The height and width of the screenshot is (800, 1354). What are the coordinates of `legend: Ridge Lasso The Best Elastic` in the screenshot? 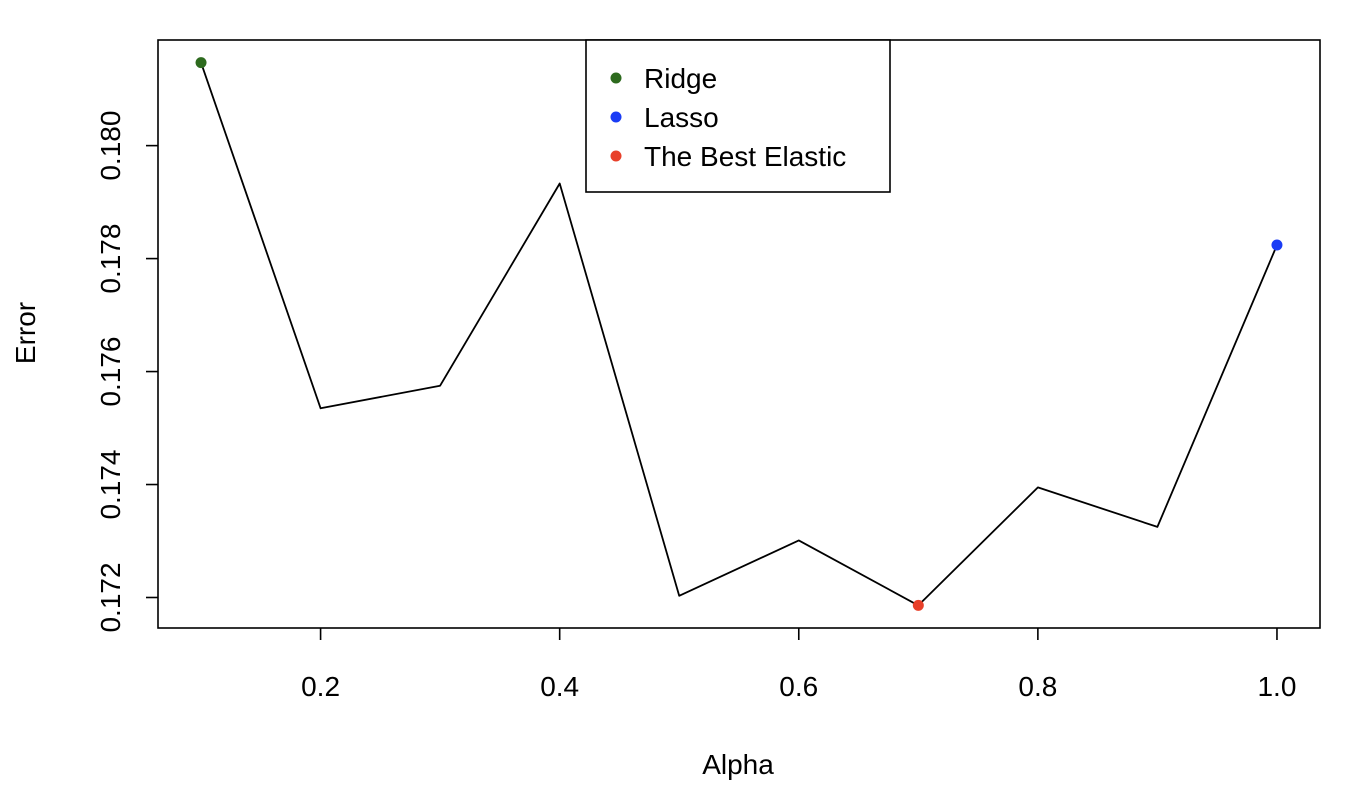 It's located at (738, 116).